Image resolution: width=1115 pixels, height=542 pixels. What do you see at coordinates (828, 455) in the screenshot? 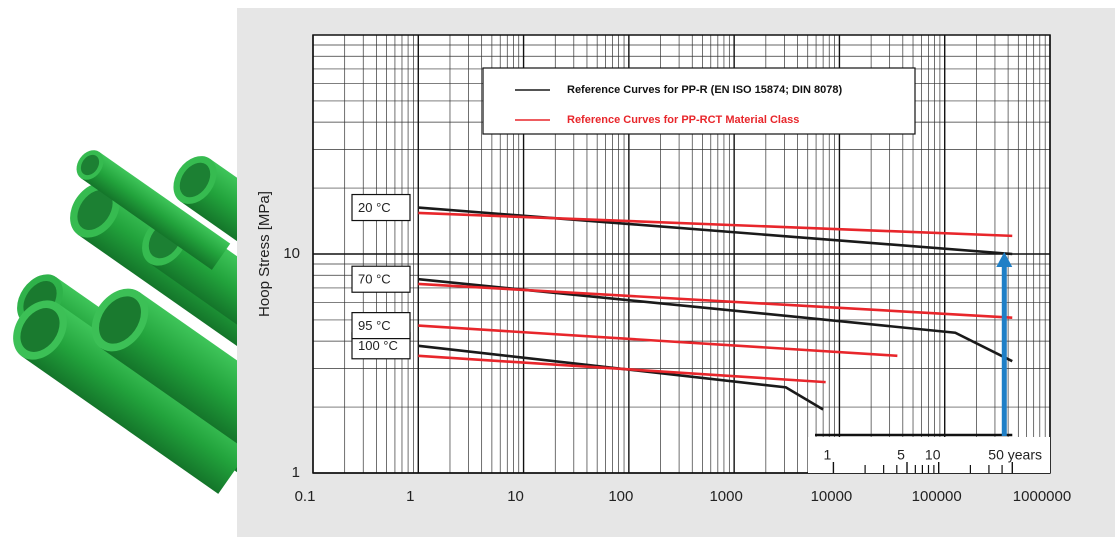
I see `year-tick-label: 1` at bounding box center [828, 455].